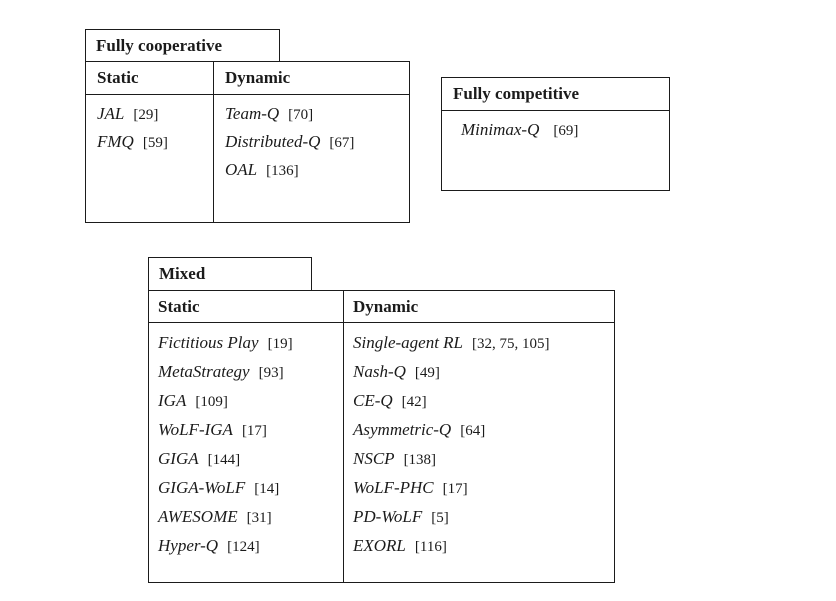  Describe the element at coordinates (243, 547) in the screenshot. I see `citation-ref: [124]` at that location.